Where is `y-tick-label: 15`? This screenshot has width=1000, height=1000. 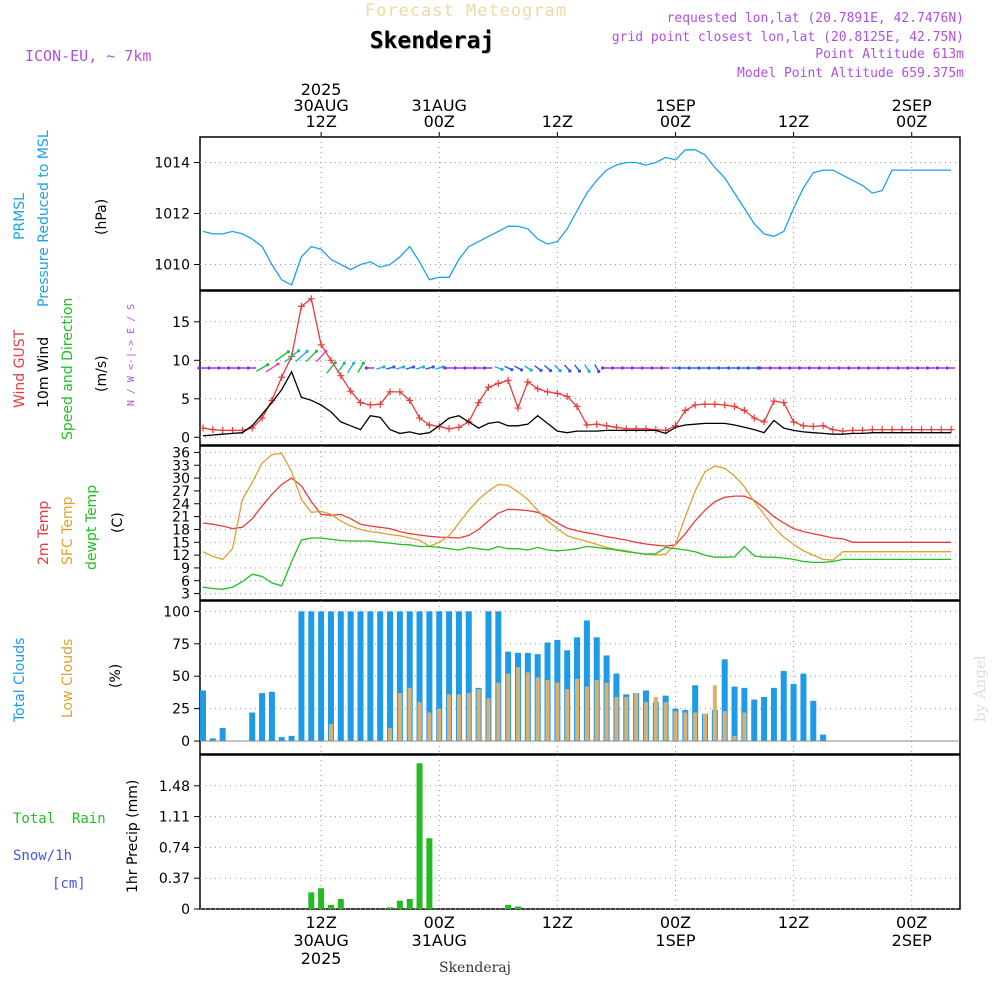
y-tick-label: 15 is located at coordinates (181, 543).